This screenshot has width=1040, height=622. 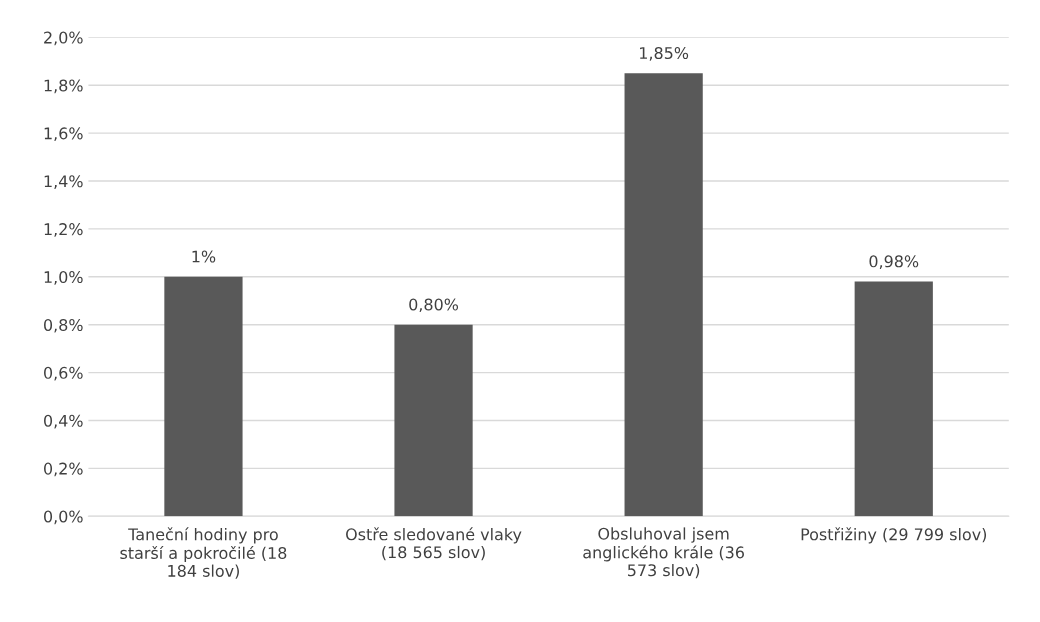 What do you see at coordinates (63, 182) in the screenshot?
I see `y-tick-label: 1,4%` at bounding box center [63, 182].